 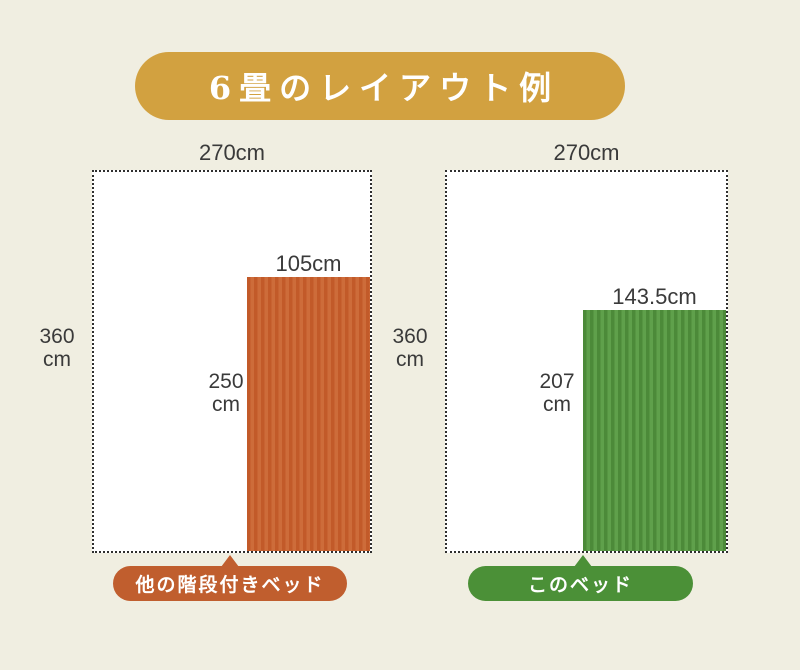 What do you see at coordinates (654, 430) in the screenshot?
I see `bed-footprint-this` at bounding box center [654, 430].